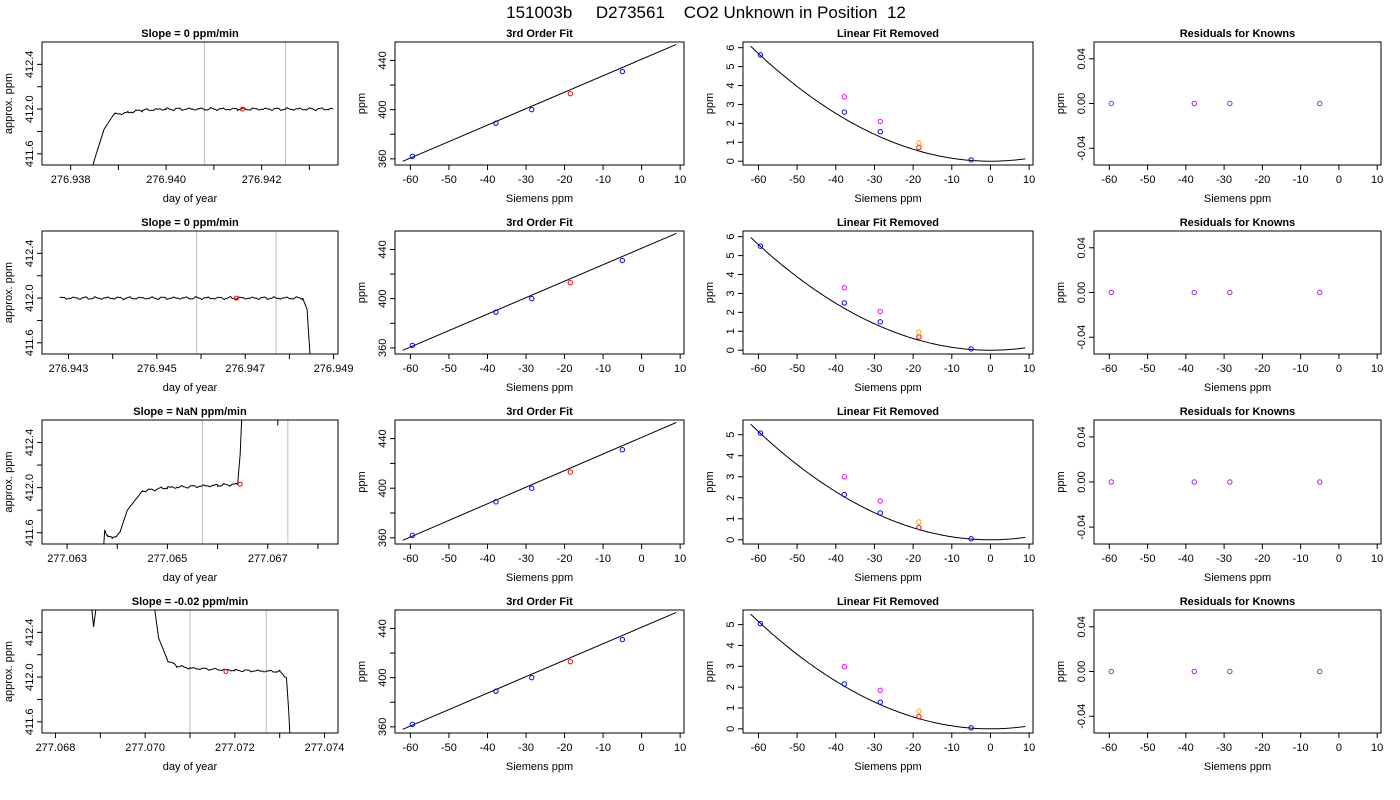  What do you see at coordinates (71, 180) in the screenshot?
I see `x-tick-label: 276.938` at bounding box center [71, 180].